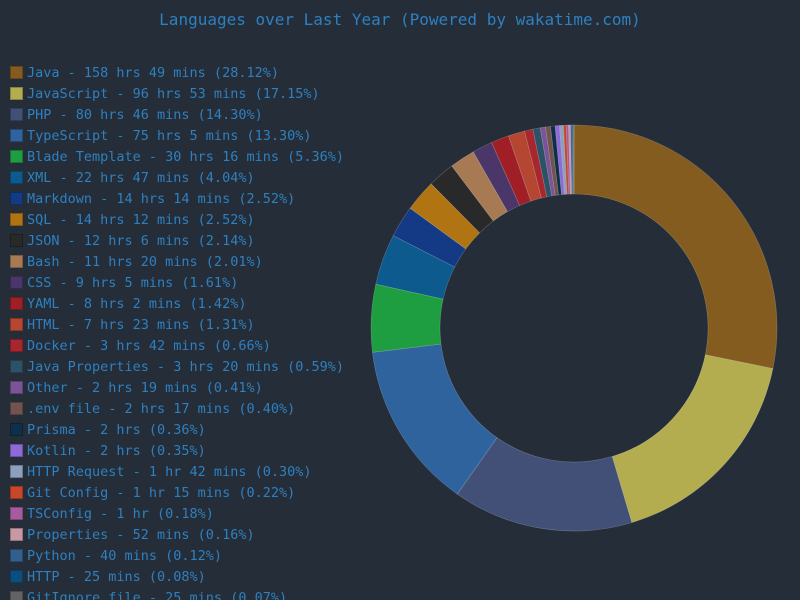 This screenshot has height=600, width=800. I want to click on legend-item: .env file - 2 hrs 17 mins (0.40%), so click(177, 408).